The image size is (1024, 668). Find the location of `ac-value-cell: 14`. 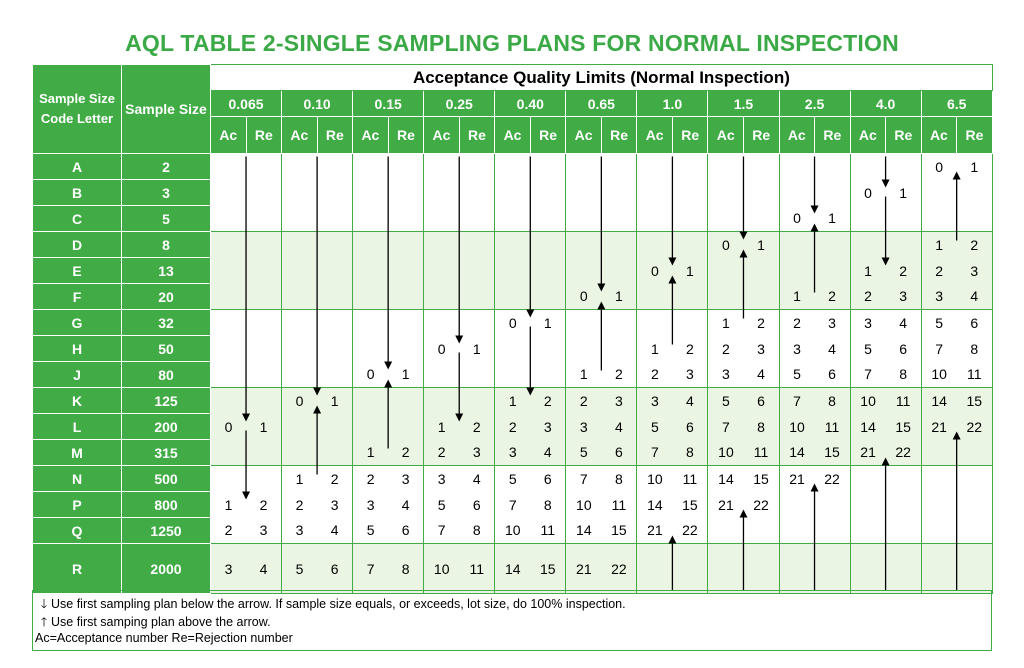

ac-value-cell: 14 is located at coordinates (725, 478).